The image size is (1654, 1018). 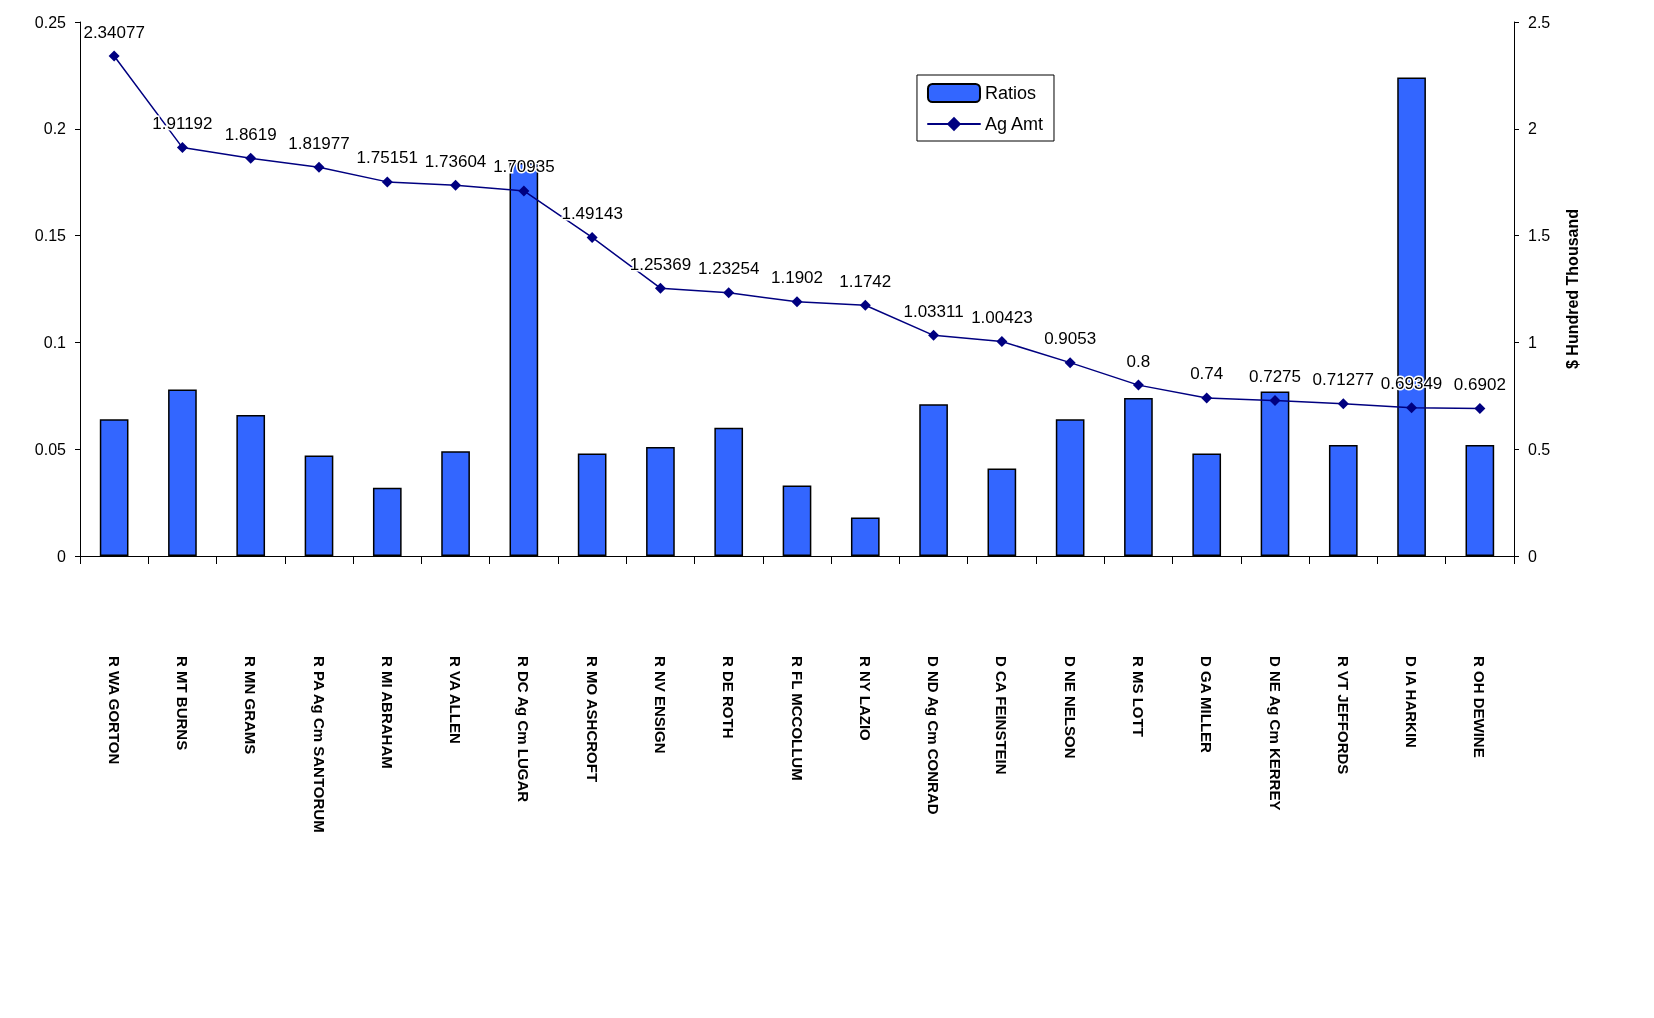 What do you see at coordinates (1343, 380) in the screenshot?
I see `data-label: 0.71277` at bounding box center [1343, 380].